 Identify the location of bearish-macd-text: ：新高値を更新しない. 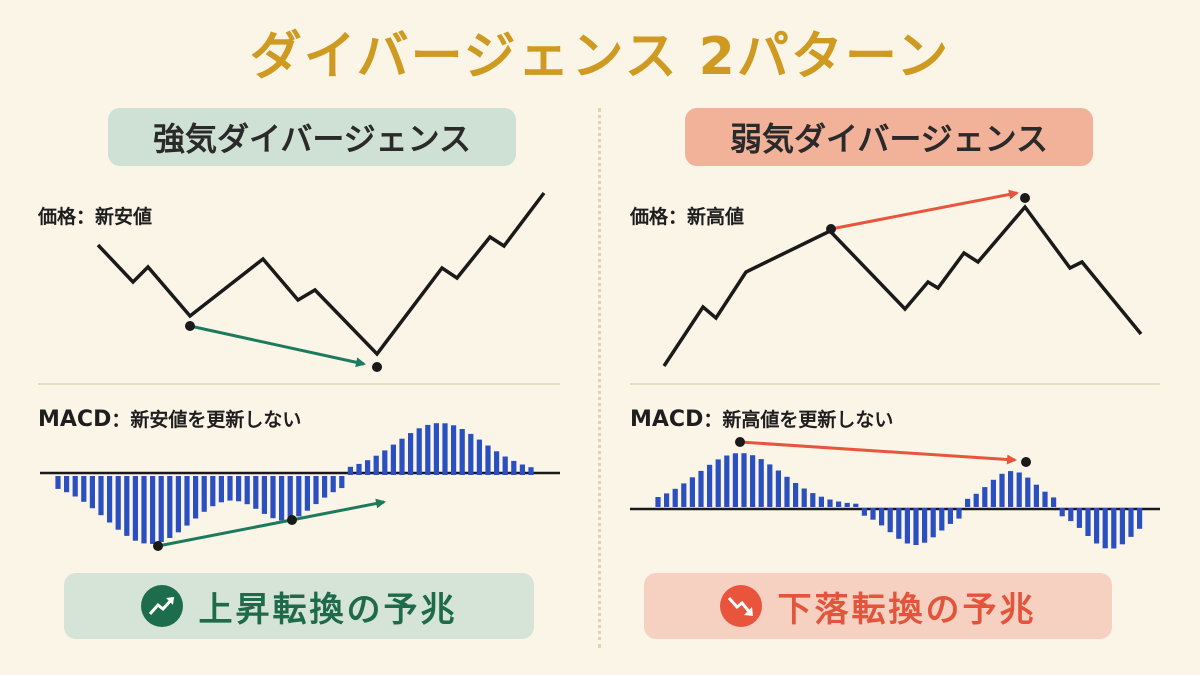
(798, 420).